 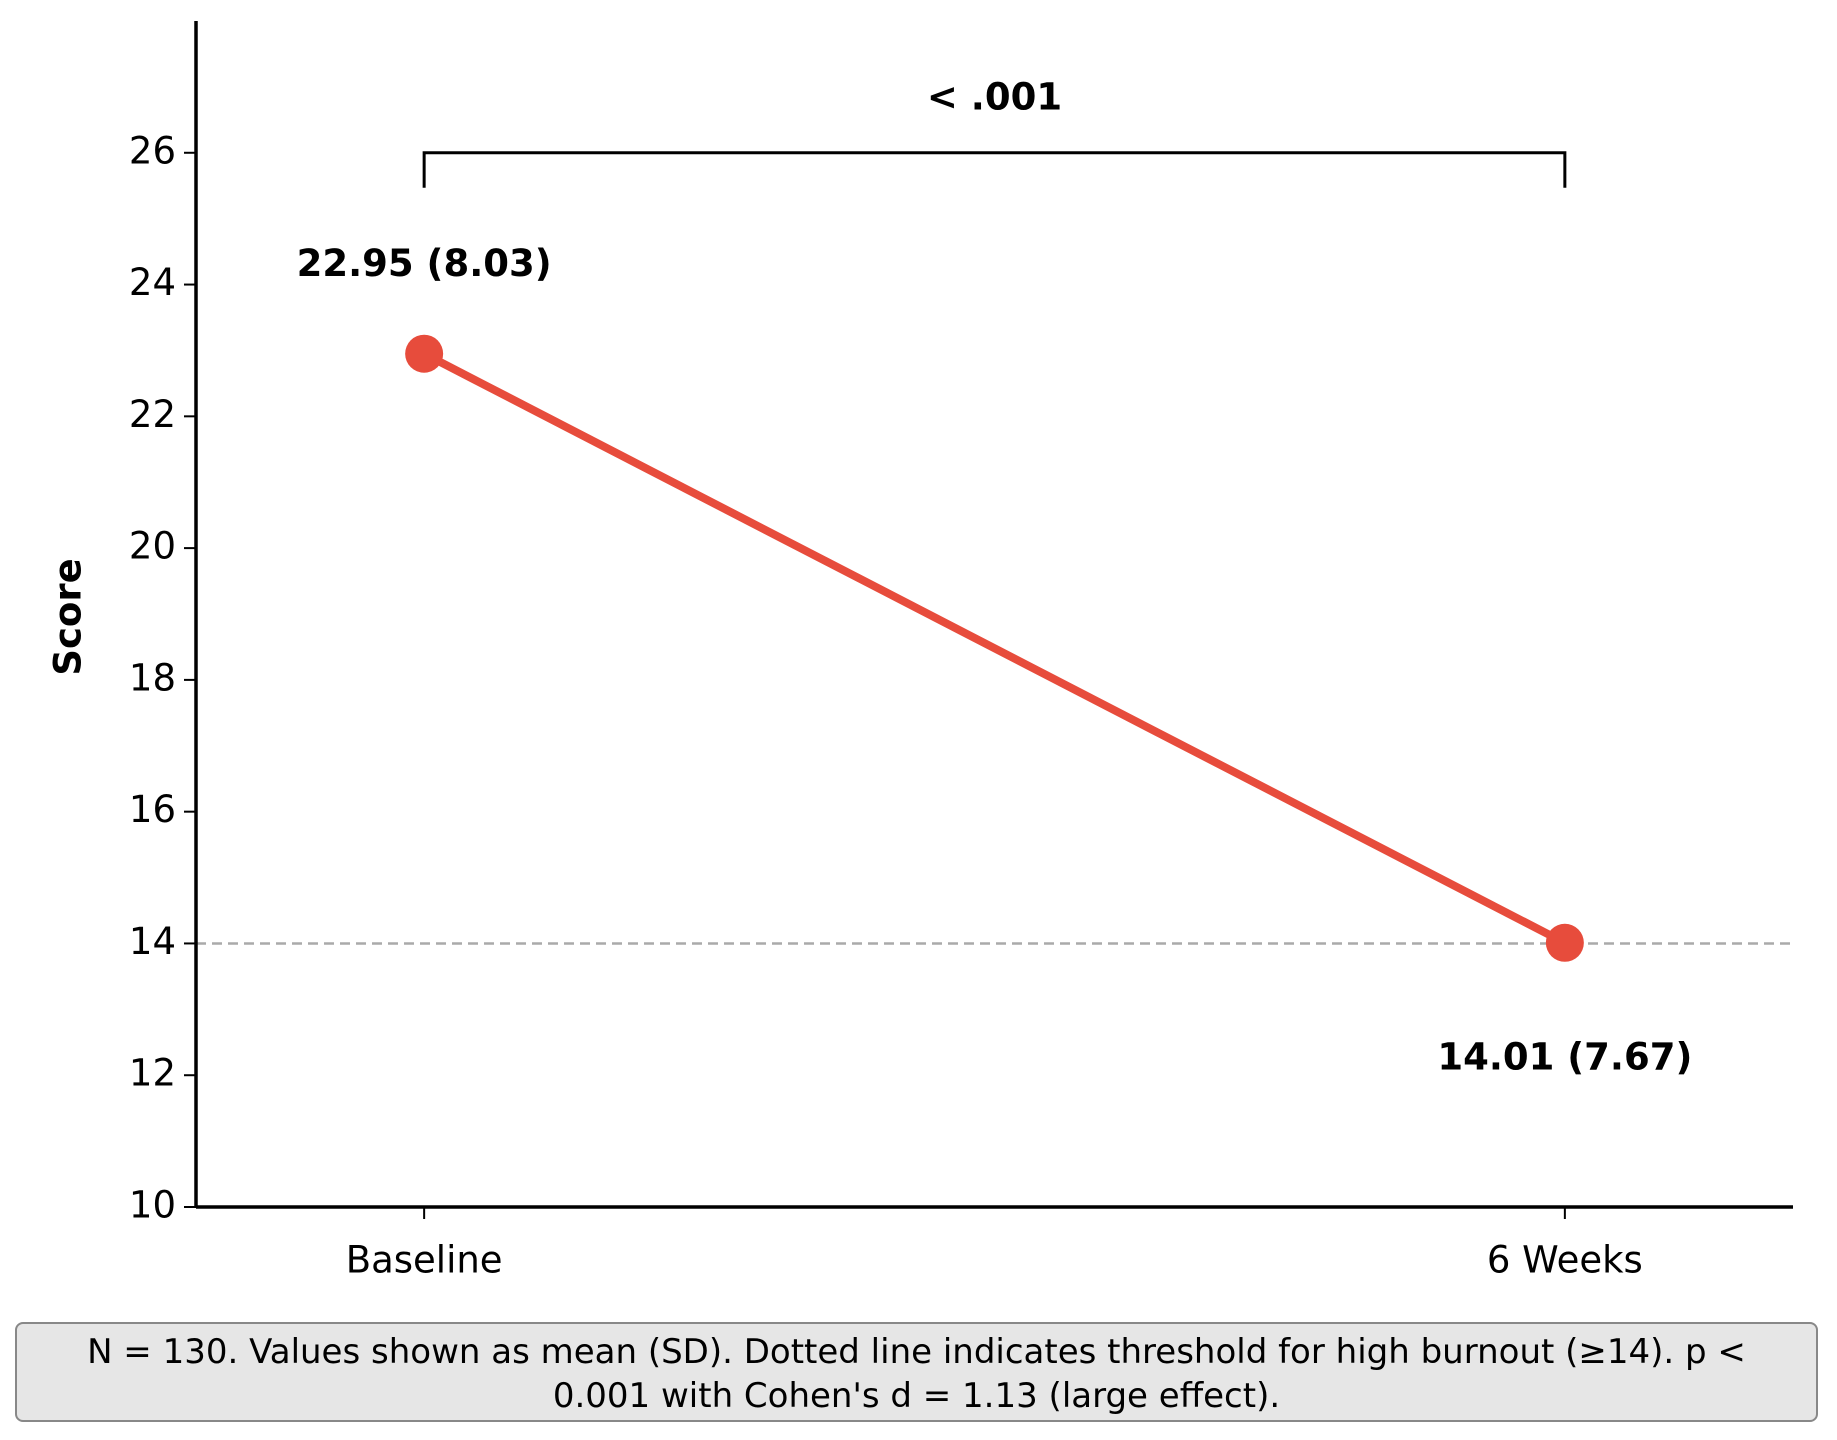 What do you see at coordinates (152, 941) in the screenshot?
I see `y-tick-label: 14` at bounding box center [152, 941].